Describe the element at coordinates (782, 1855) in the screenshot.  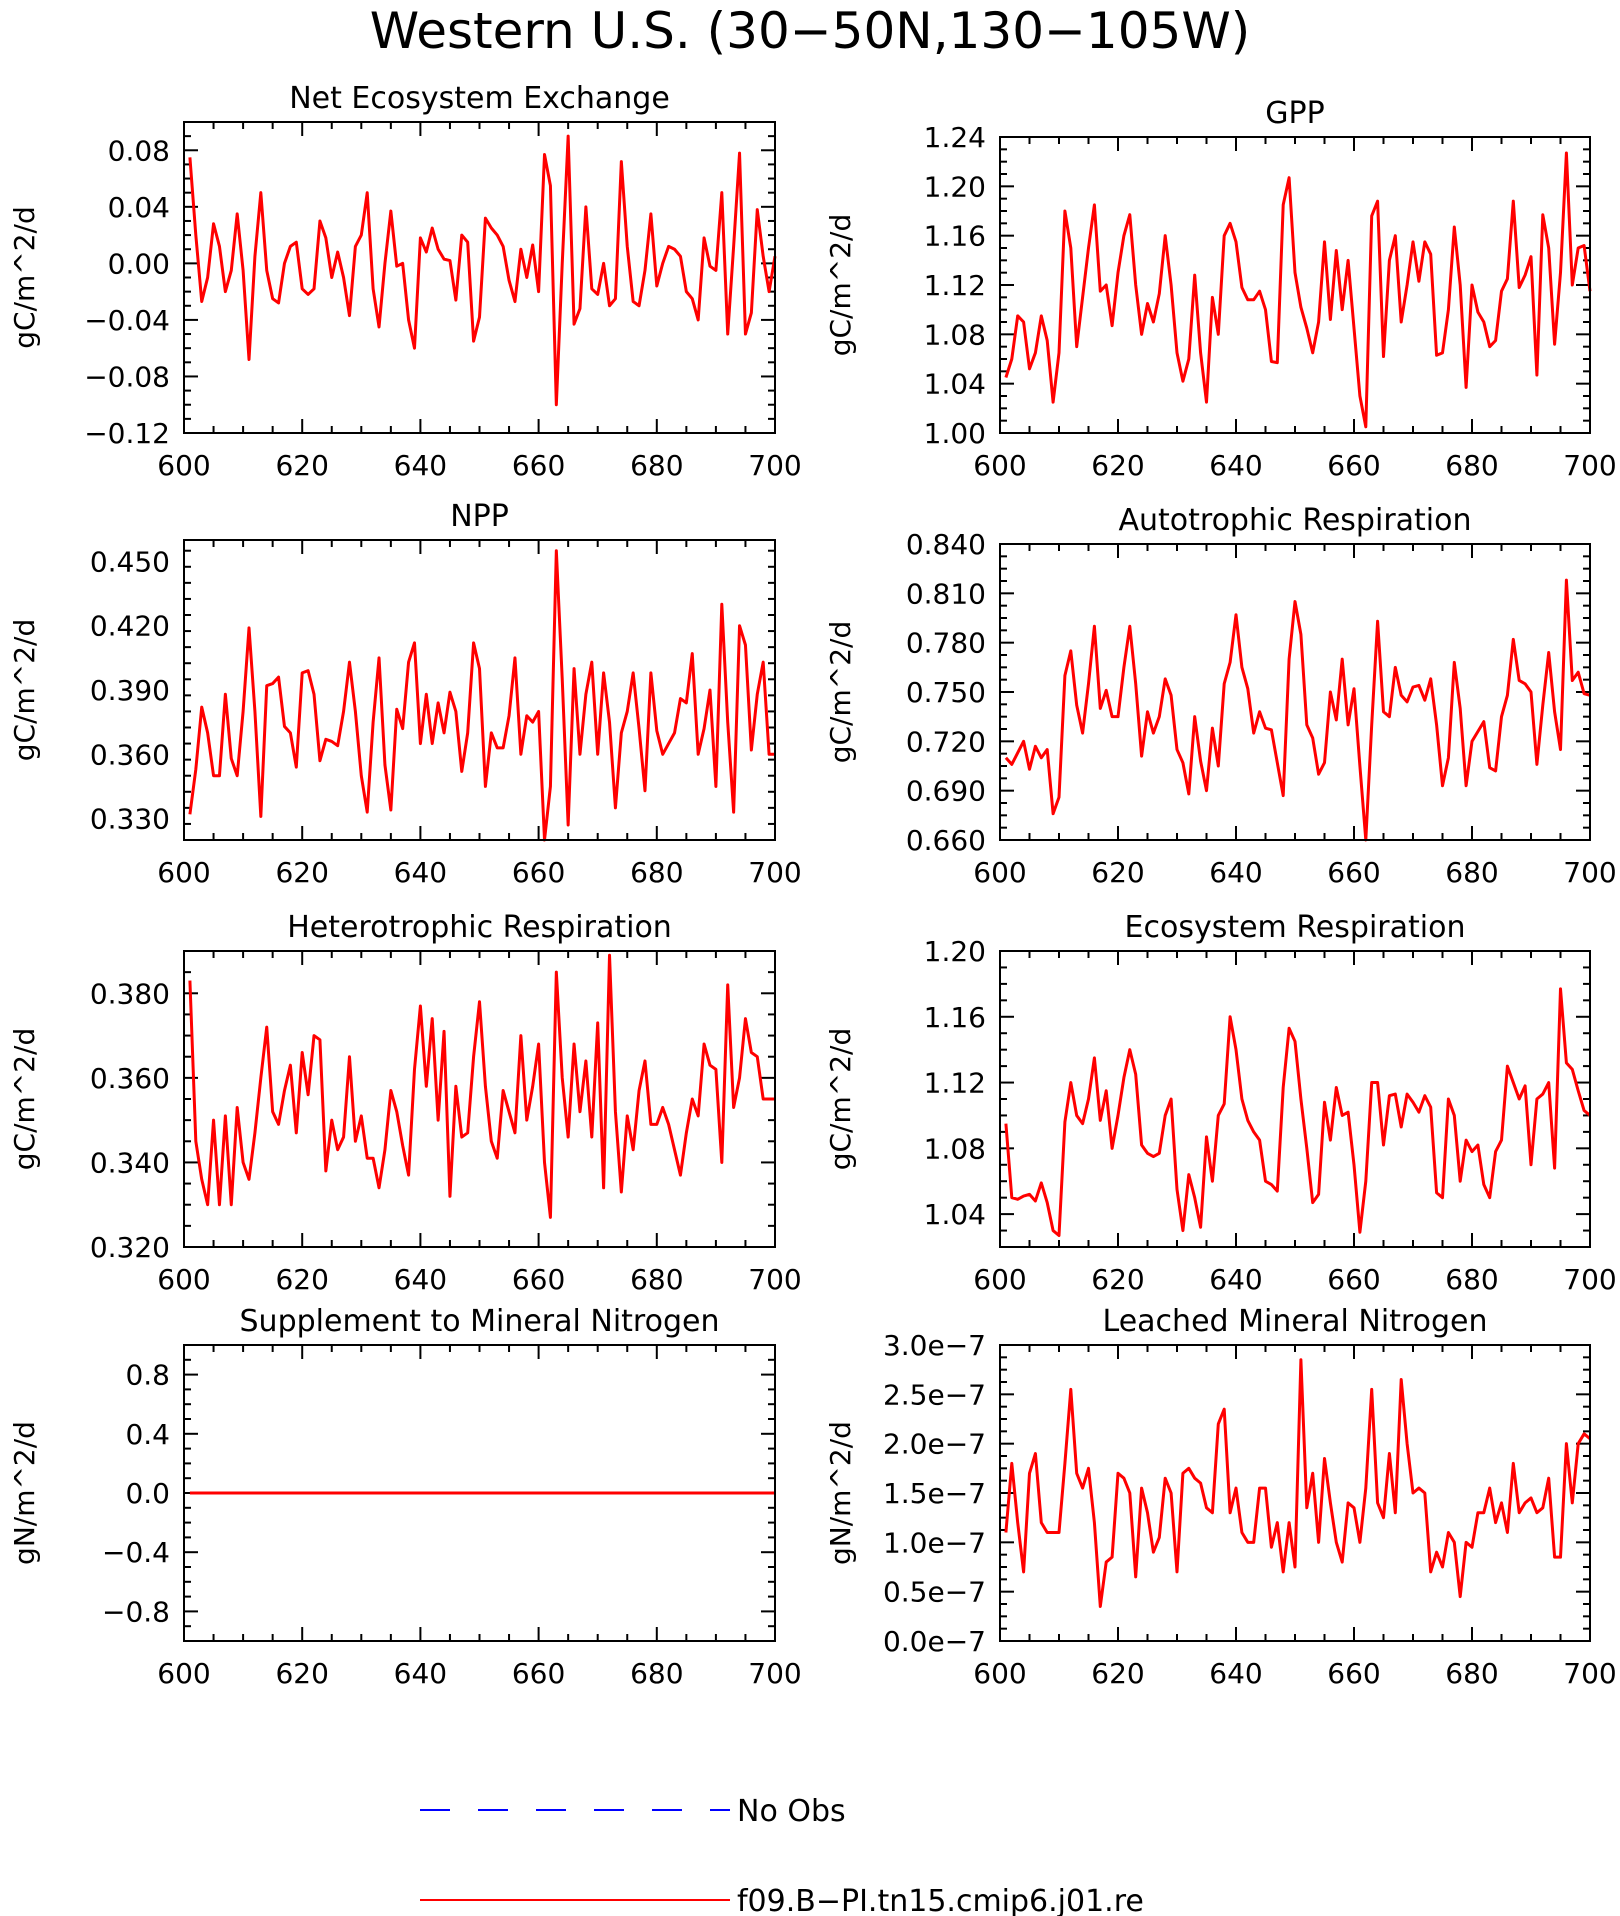
I see `legend: No Obs f09.B−PI.tn15.cmip6.j01.re` at that location.